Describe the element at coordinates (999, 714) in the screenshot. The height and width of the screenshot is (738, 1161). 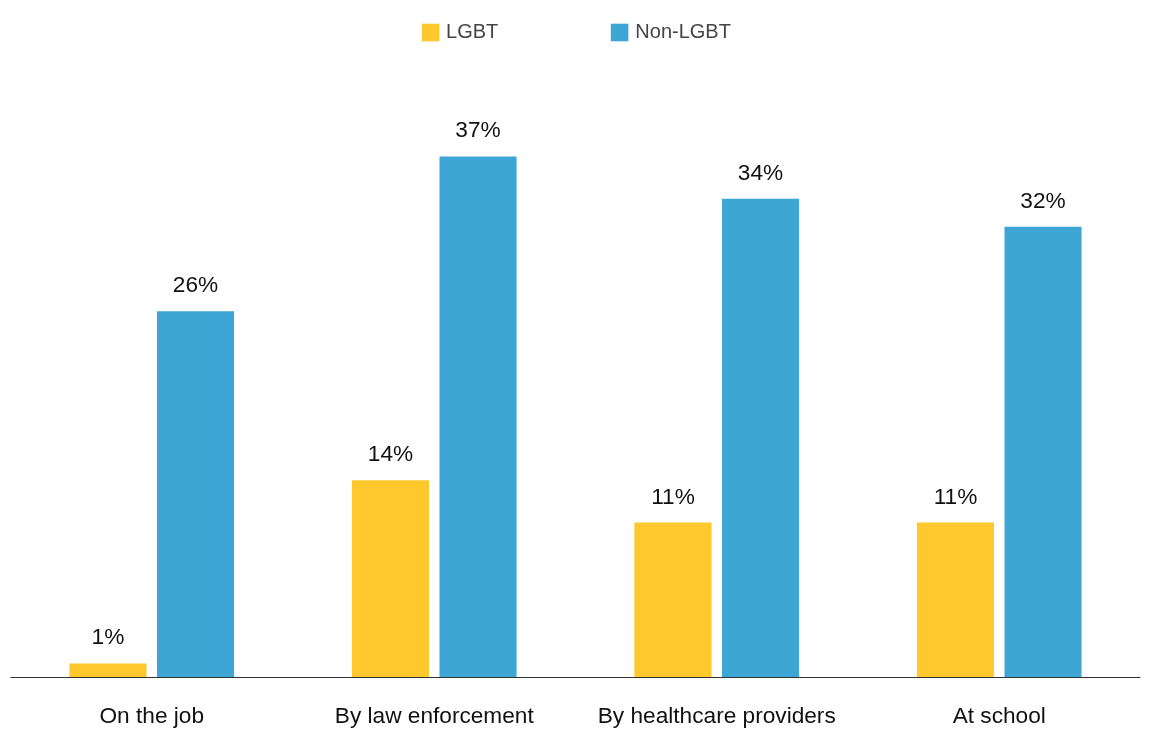
I see `x-tick-label: At school` at that location.